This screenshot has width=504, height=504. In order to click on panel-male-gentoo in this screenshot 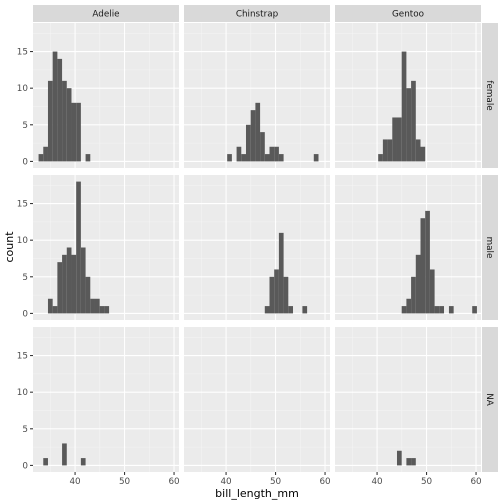, I will do `click(408, 247)`.